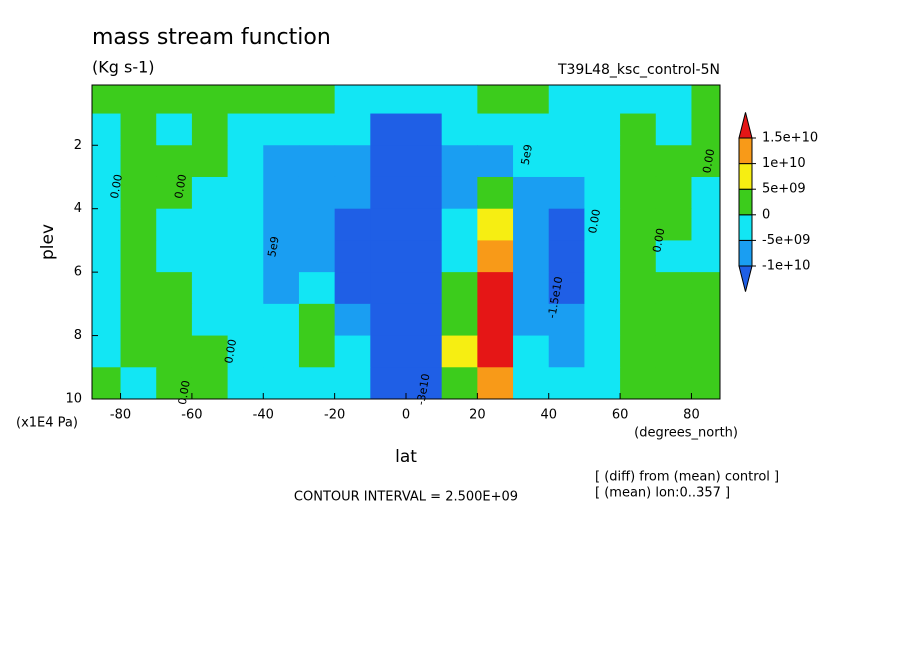 The height and width of the screenshot is (658, 904). Describe the element at coordinates (548, 415) in the screenshot. I see `x-tick-label: 40` at that location.